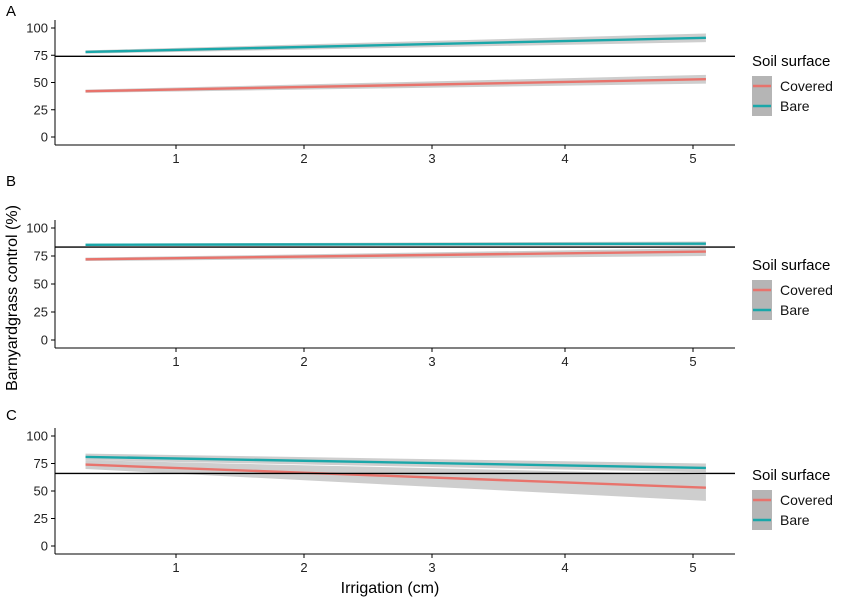 The width and height of the screenshot is (846, 600). Describe the element at coordinates (11, 415) in the screenshot. I see `panel-label: C` at that location.